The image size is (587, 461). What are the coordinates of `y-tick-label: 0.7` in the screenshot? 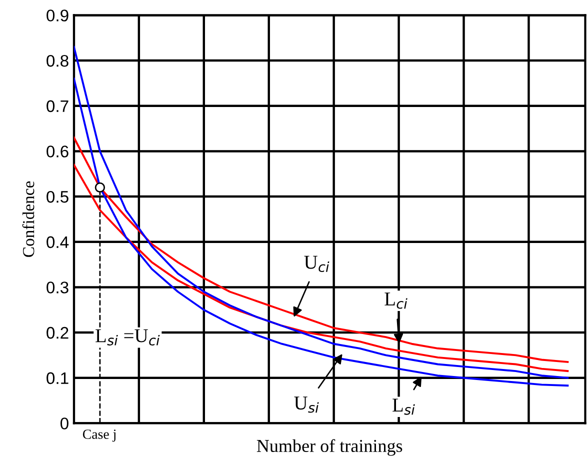 It's located at (57, 106).